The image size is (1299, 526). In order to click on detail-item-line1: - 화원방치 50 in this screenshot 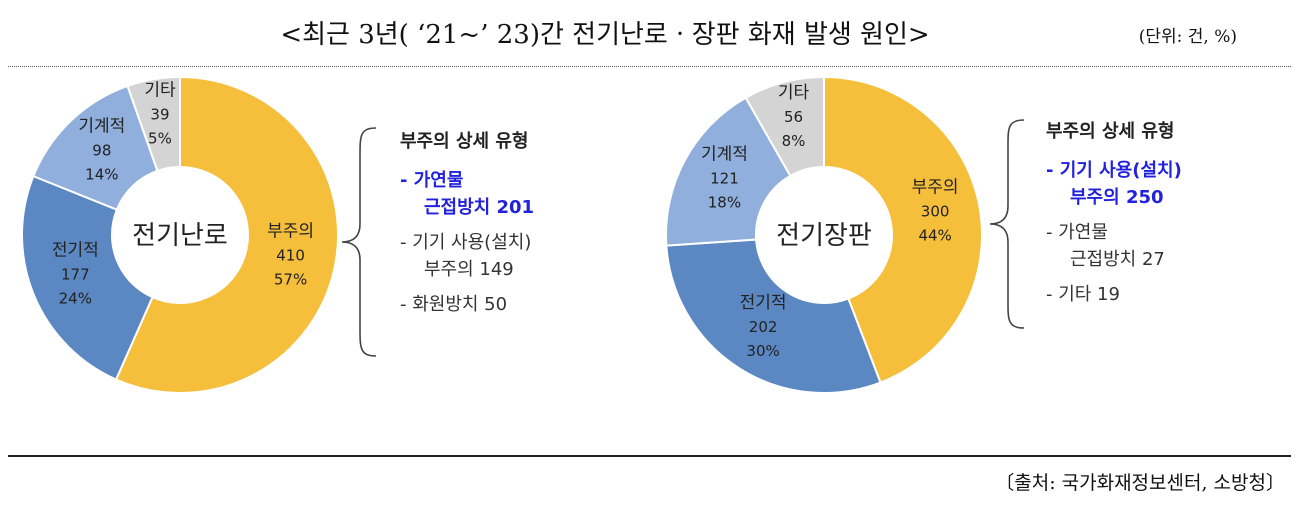, I will do `click(454, 304)`.